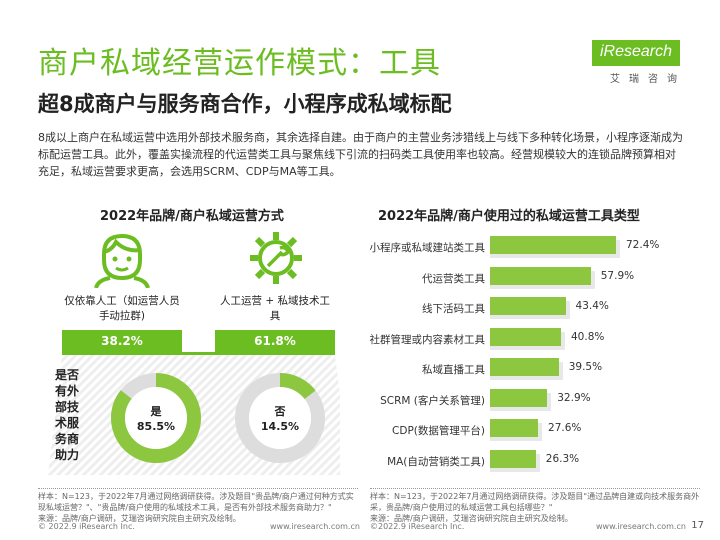  I want to click on bar-row: 私域直播工具 39.5%, so click(520, 369).